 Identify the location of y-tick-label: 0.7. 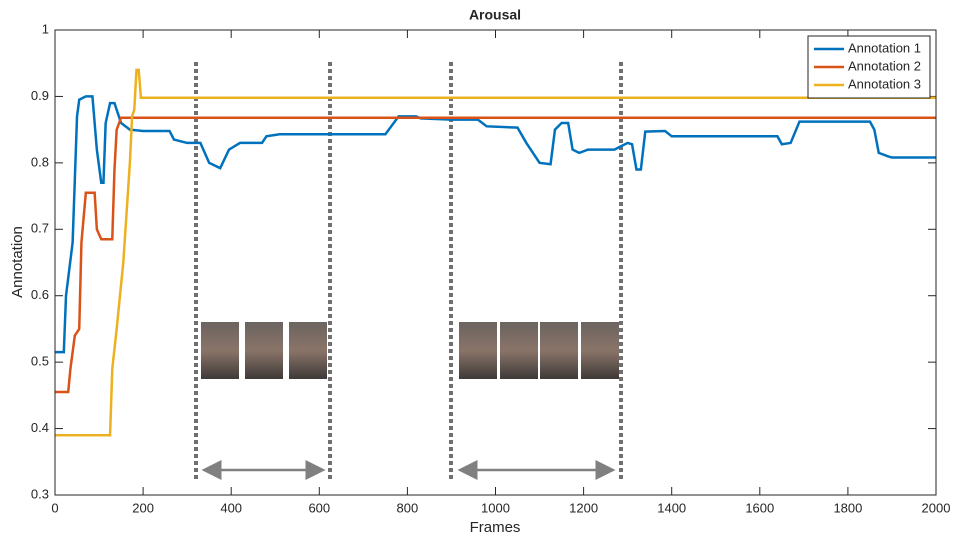
(40, 228).